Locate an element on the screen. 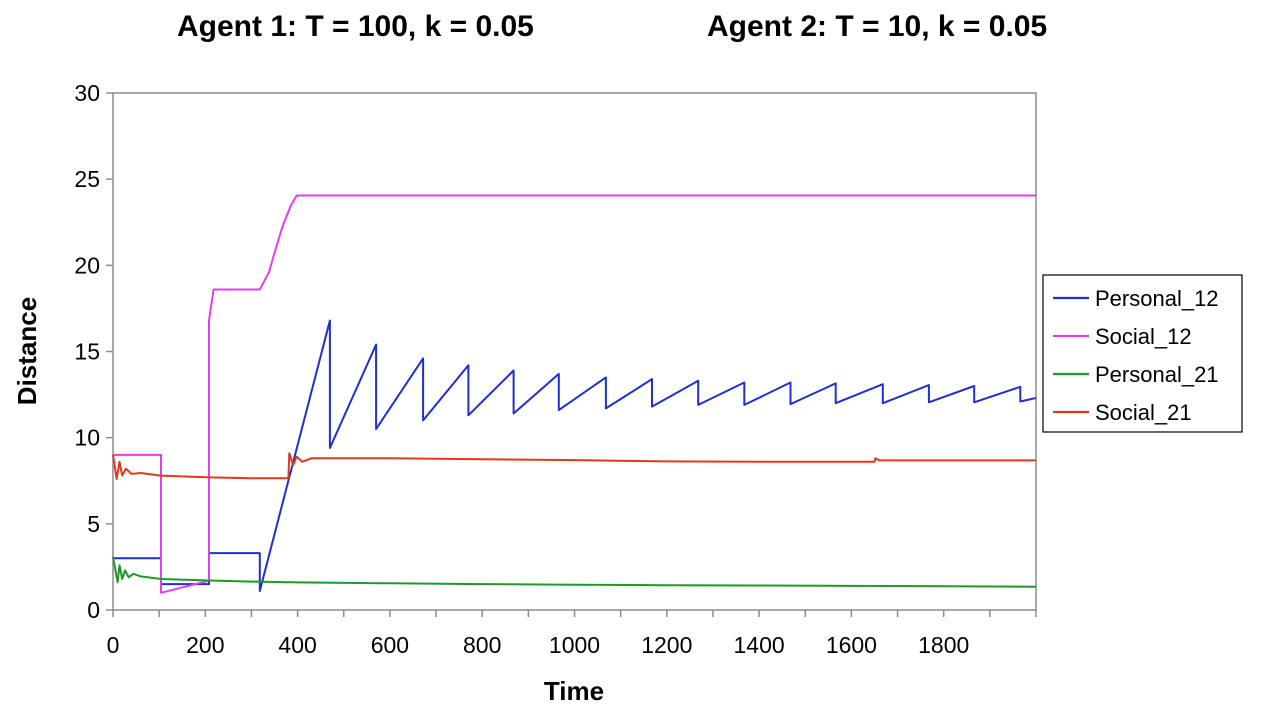 This screenshot has height=706, width=1268. y-tick-label: 5 is located at coordinates (93, 524).